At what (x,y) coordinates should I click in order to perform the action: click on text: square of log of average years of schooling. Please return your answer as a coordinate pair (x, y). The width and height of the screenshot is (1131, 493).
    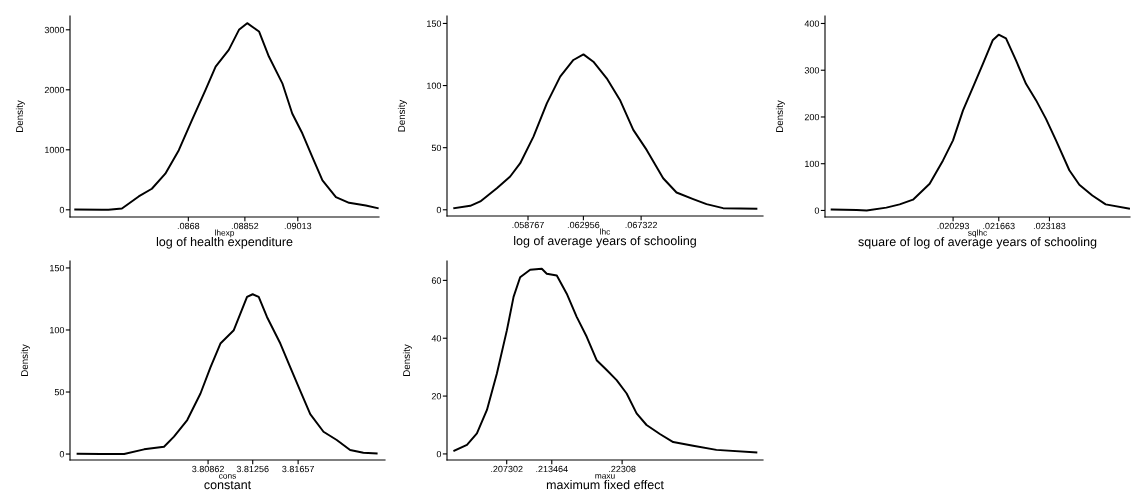
    Looking at the image, I should click on (977, 243).